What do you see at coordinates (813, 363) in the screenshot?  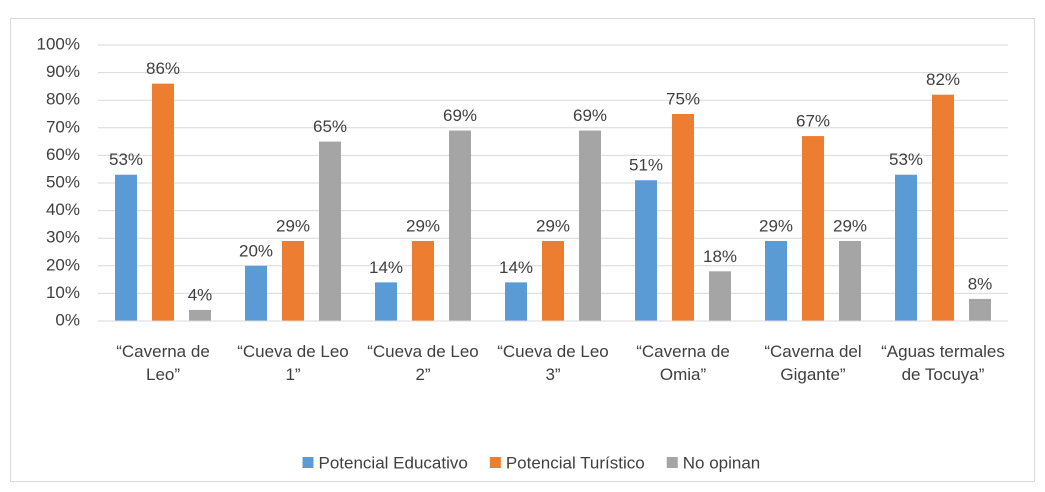 I see `x-tick-label: “Caverna del Gigante”` at bounding box center [813, 363].